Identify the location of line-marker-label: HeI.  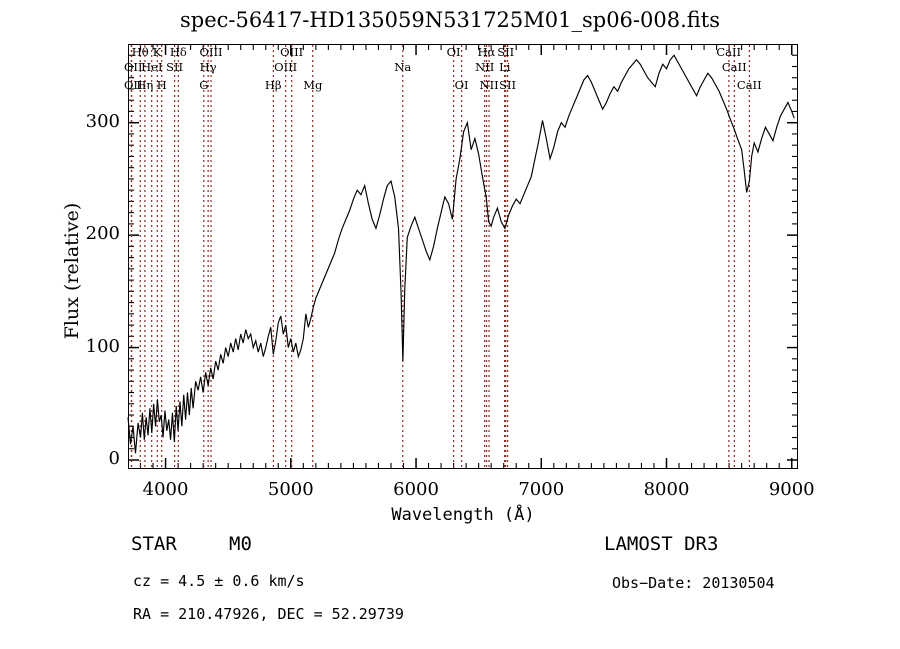
(152, 67).